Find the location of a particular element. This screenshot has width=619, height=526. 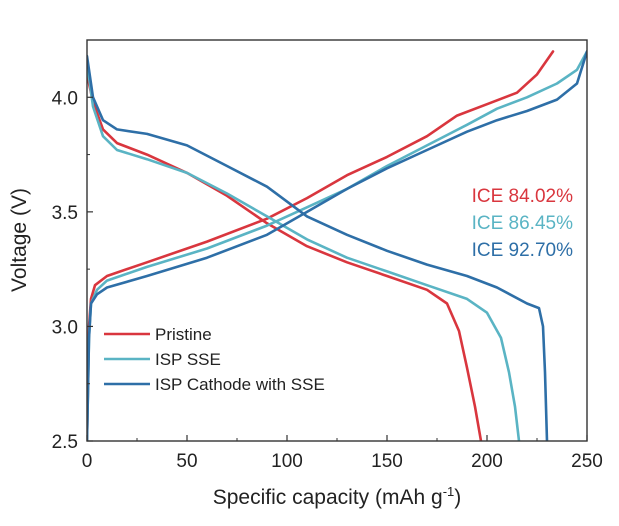

x-tick-label: 100 is located at coordinates (287, 461).